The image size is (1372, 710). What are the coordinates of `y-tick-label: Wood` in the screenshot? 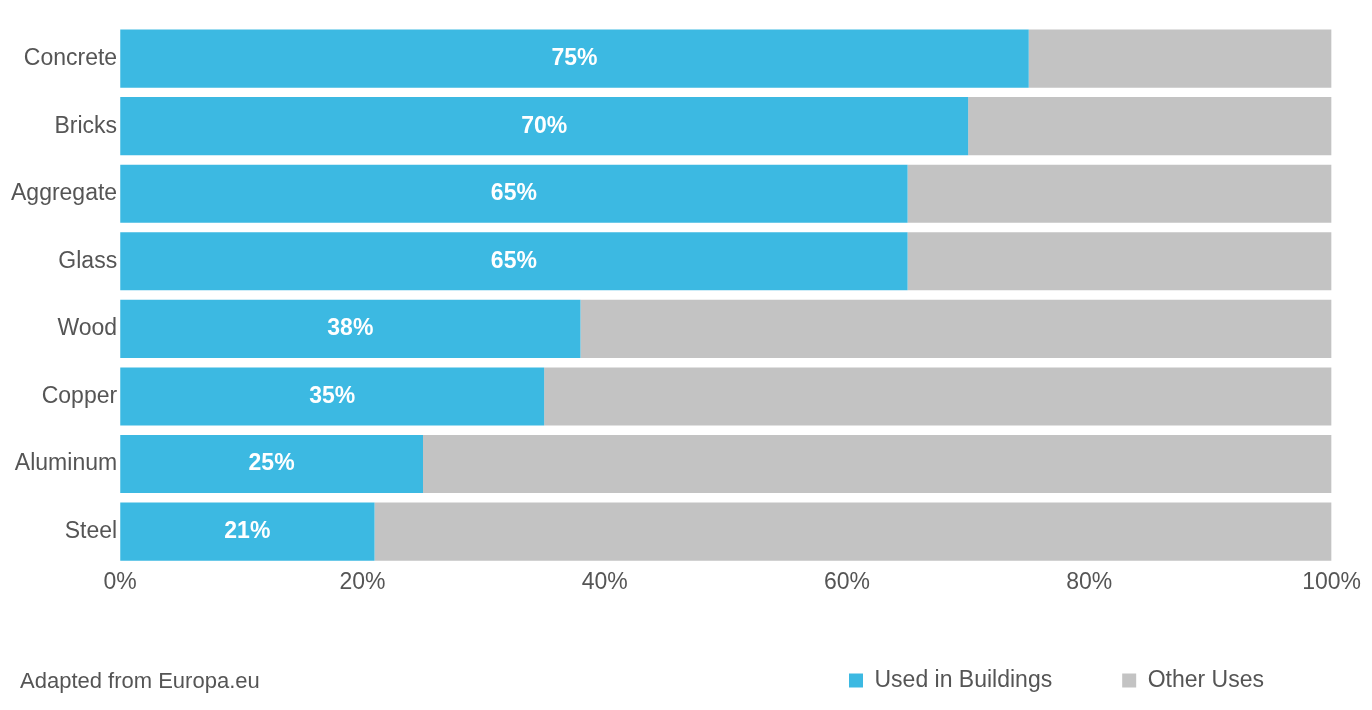 It's located at (87, 327).